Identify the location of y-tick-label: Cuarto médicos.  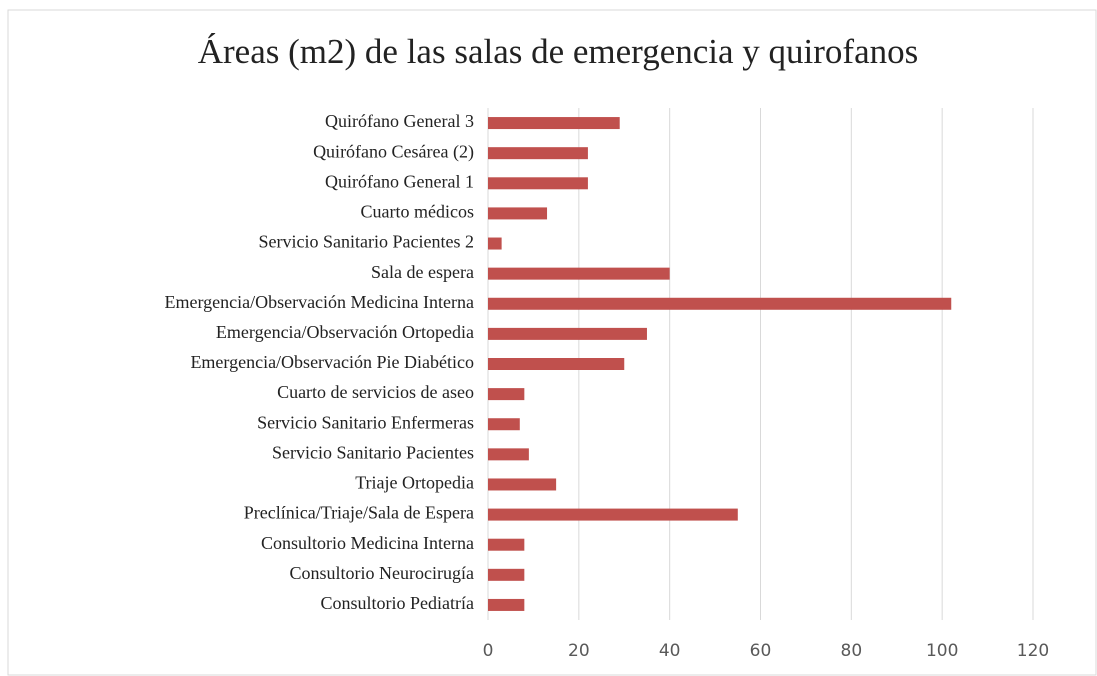
(417, 212).